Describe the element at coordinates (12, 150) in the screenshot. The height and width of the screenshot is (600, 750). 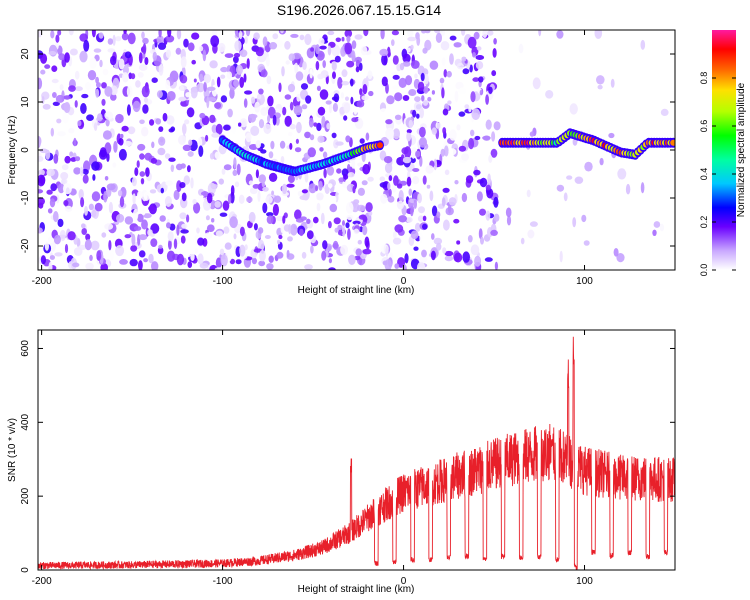
I see `spectrogram-y-label: Frequency (Hz)` at that location.